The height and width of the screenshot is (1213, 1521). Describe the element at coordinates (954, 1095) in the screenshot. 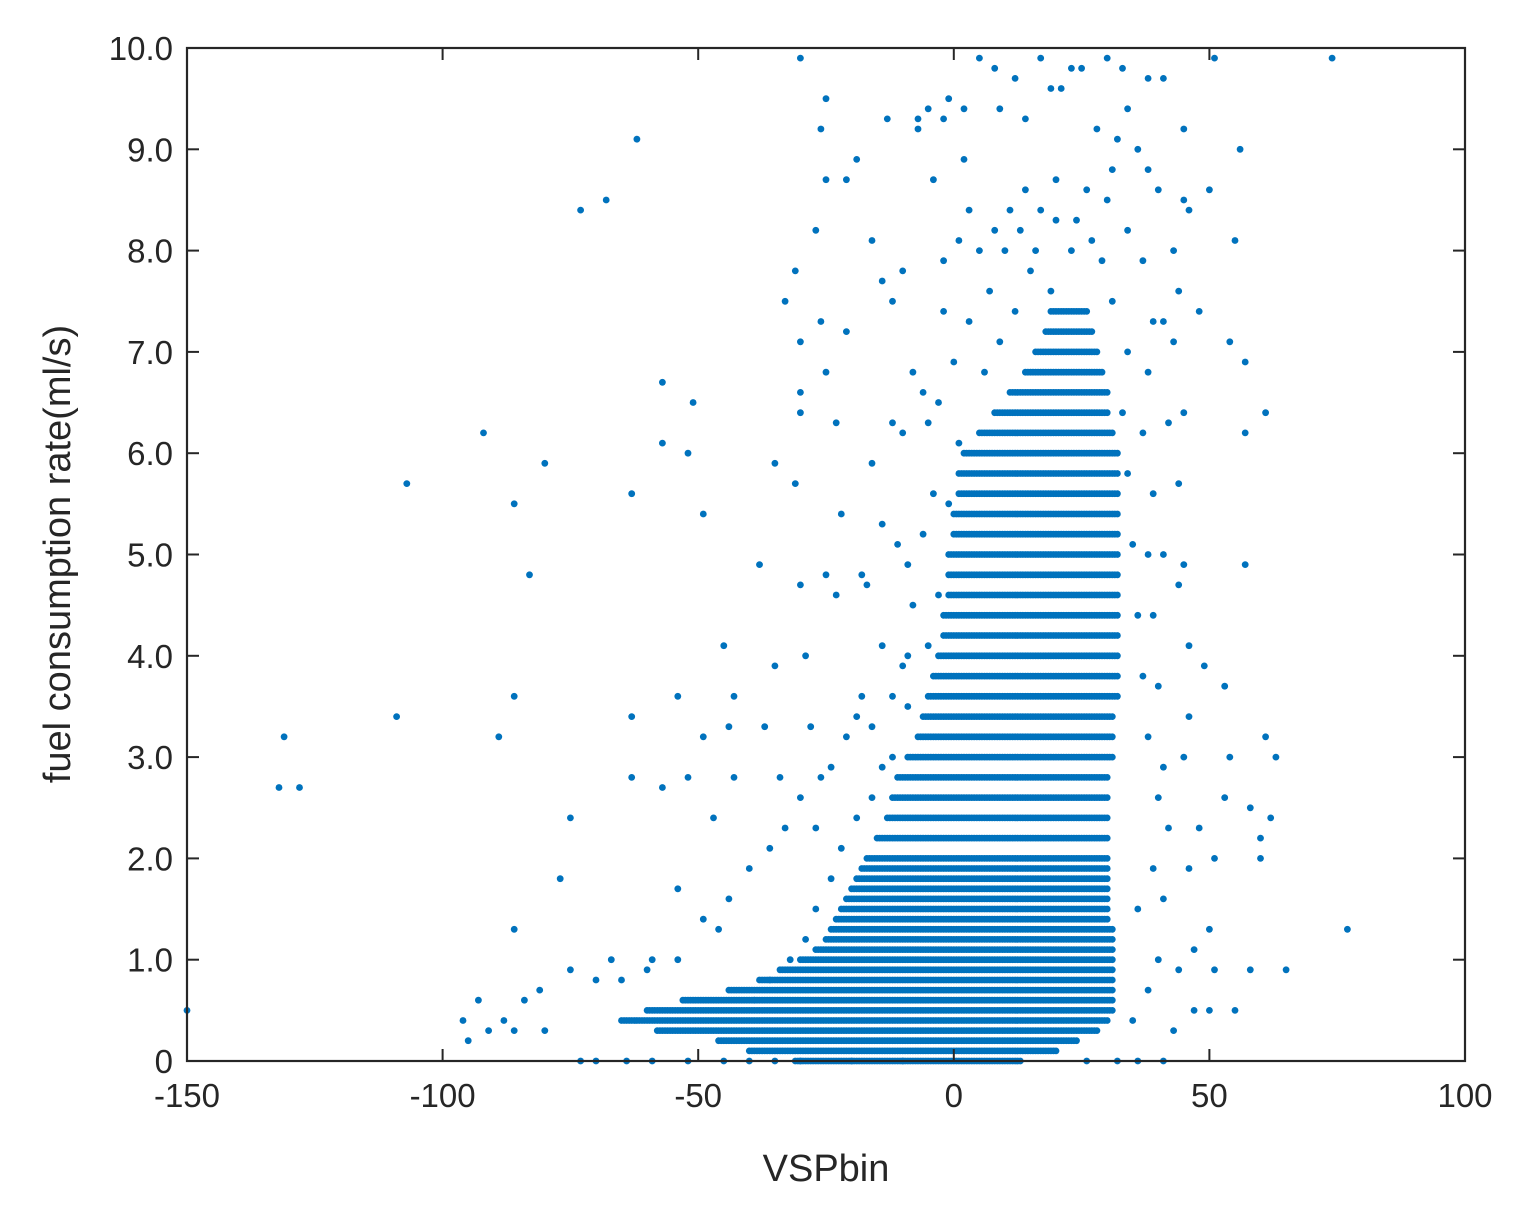

I see `x-tick-label: 0` at that location.